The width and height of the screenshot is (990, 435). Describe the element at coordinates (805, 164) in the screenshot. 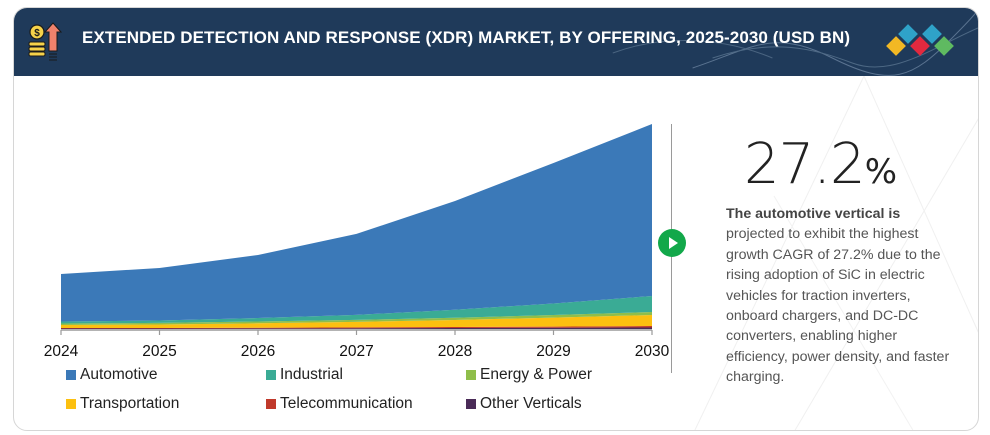

I see `cagr-value: 27.2` at that location.